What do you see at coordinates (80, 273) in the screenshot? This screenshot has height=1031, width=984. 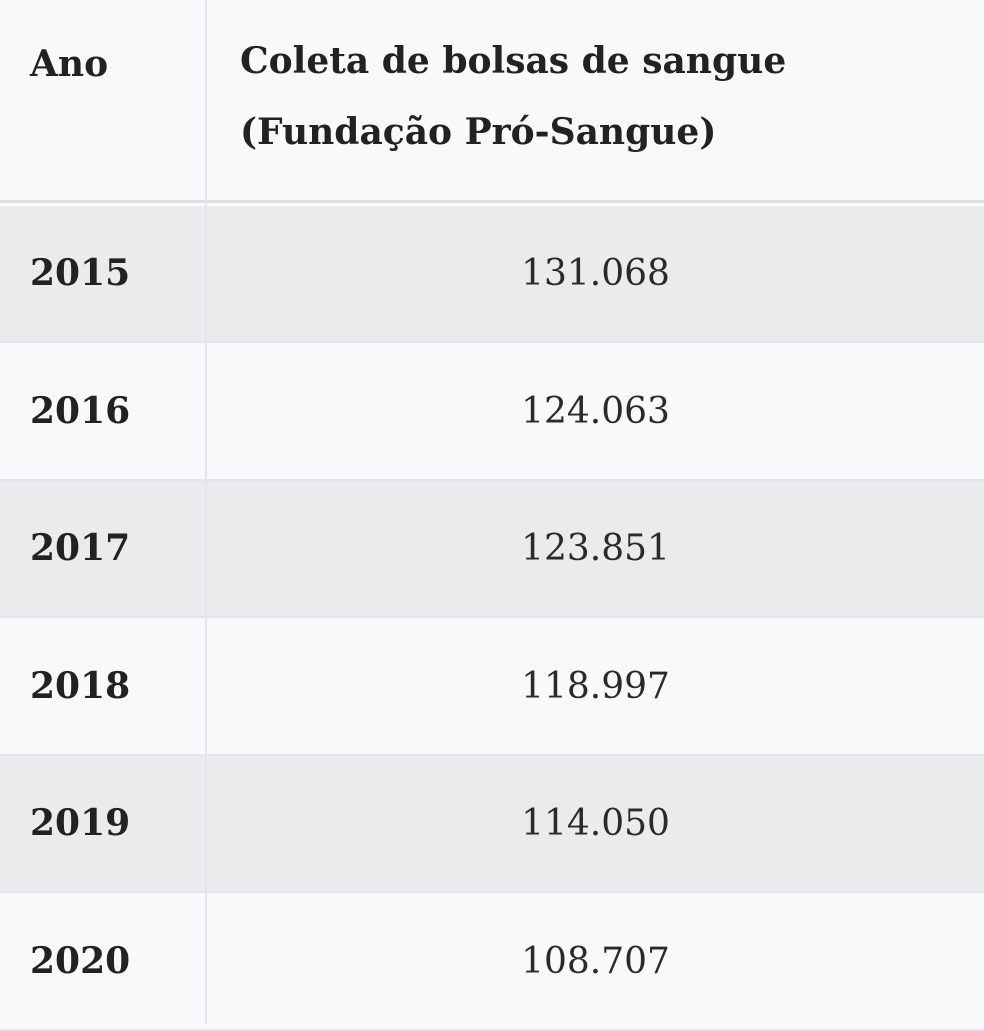 I see `cell-year: 2015` at bounding box center [80, 273].